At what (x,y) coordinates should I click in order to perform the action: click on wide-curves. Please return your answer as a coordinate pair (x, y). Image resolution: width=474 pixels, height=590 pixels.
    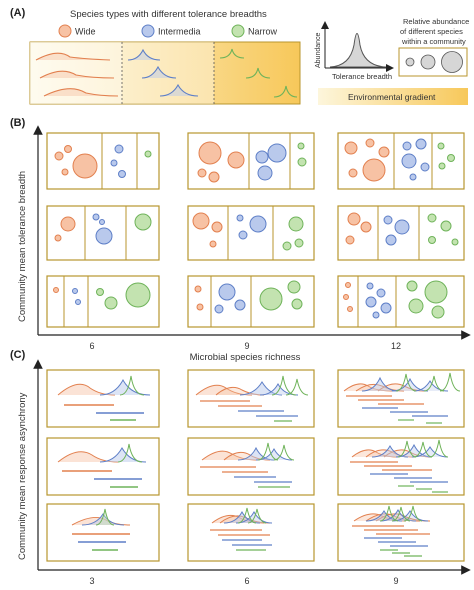
    Looking at the image, I should click on (77, 74).